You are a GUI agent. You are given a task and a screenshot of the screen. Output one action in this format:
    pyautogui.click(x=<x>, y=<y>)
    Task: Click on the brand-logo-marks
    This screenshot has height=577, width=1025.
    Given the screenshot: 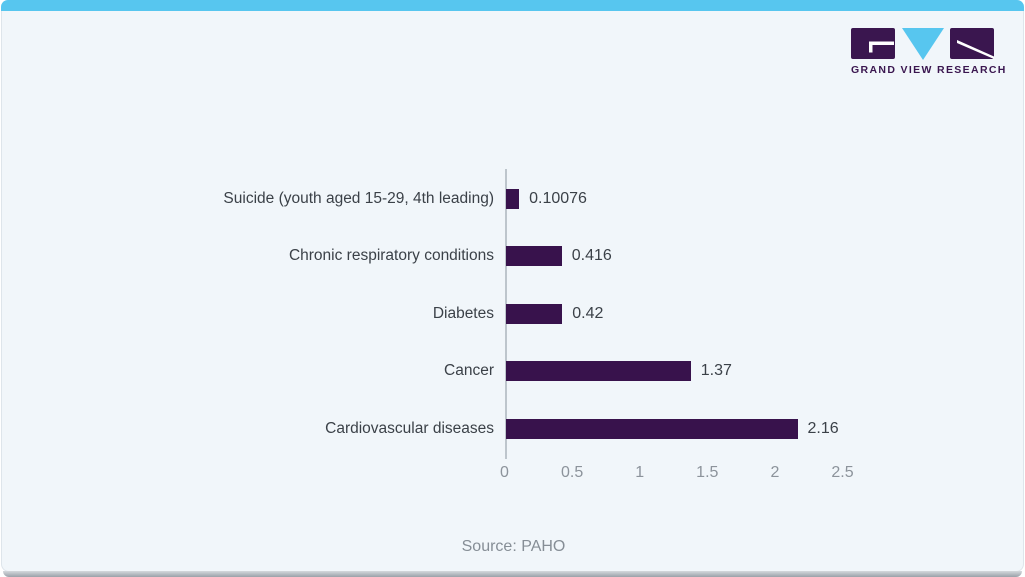 What is the action you would take?
    pyautogui.click(x=922, y=44)
    